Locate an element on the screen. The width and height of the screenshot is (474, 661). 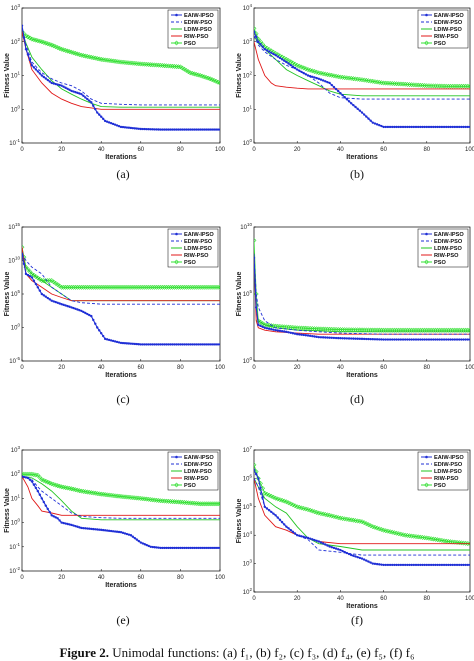
legend-label: RIW-PSO is located at coordinates (196, 256).